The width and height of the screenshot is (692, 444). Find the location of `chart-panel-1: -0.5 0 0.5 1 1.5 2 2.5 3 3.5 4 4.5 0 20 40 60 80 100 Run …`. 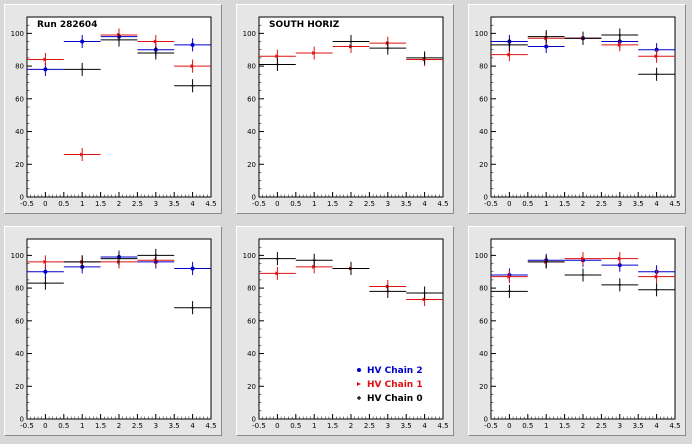

chart-panel-1: -0.5 0 0.5 1 1.5 2 2.5 3 3.5 4 4.5 0 20 40 60 80 100 Run … is located at coordinates (113, 109).